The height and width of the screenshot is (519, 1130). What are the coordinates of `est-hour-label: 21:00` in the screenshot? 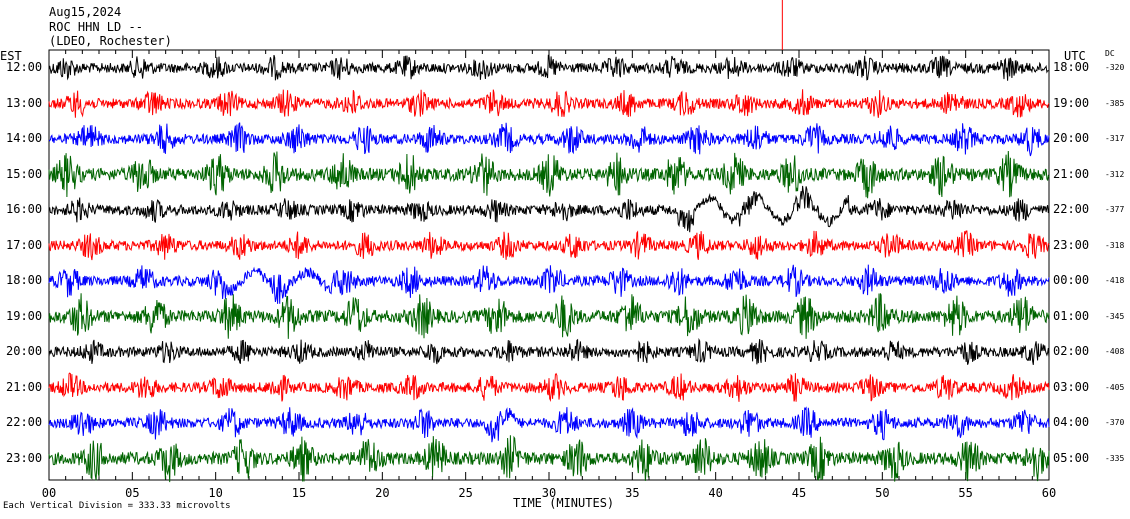 It's located at (24, 386).